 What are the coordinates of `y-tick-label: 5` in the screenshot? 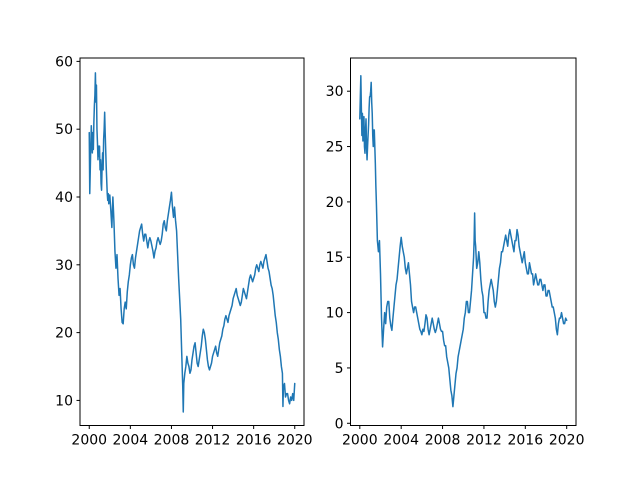 It's located at (339, 369).